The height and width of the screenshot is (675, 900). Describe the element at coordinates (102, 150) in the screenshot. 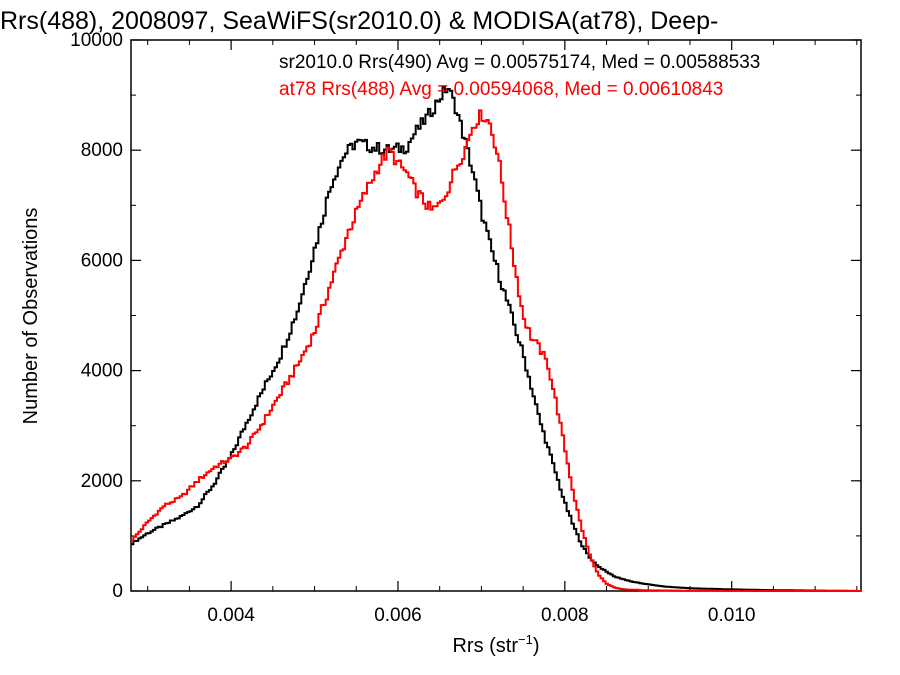

I see `y-tick-label: 8000` at that location.